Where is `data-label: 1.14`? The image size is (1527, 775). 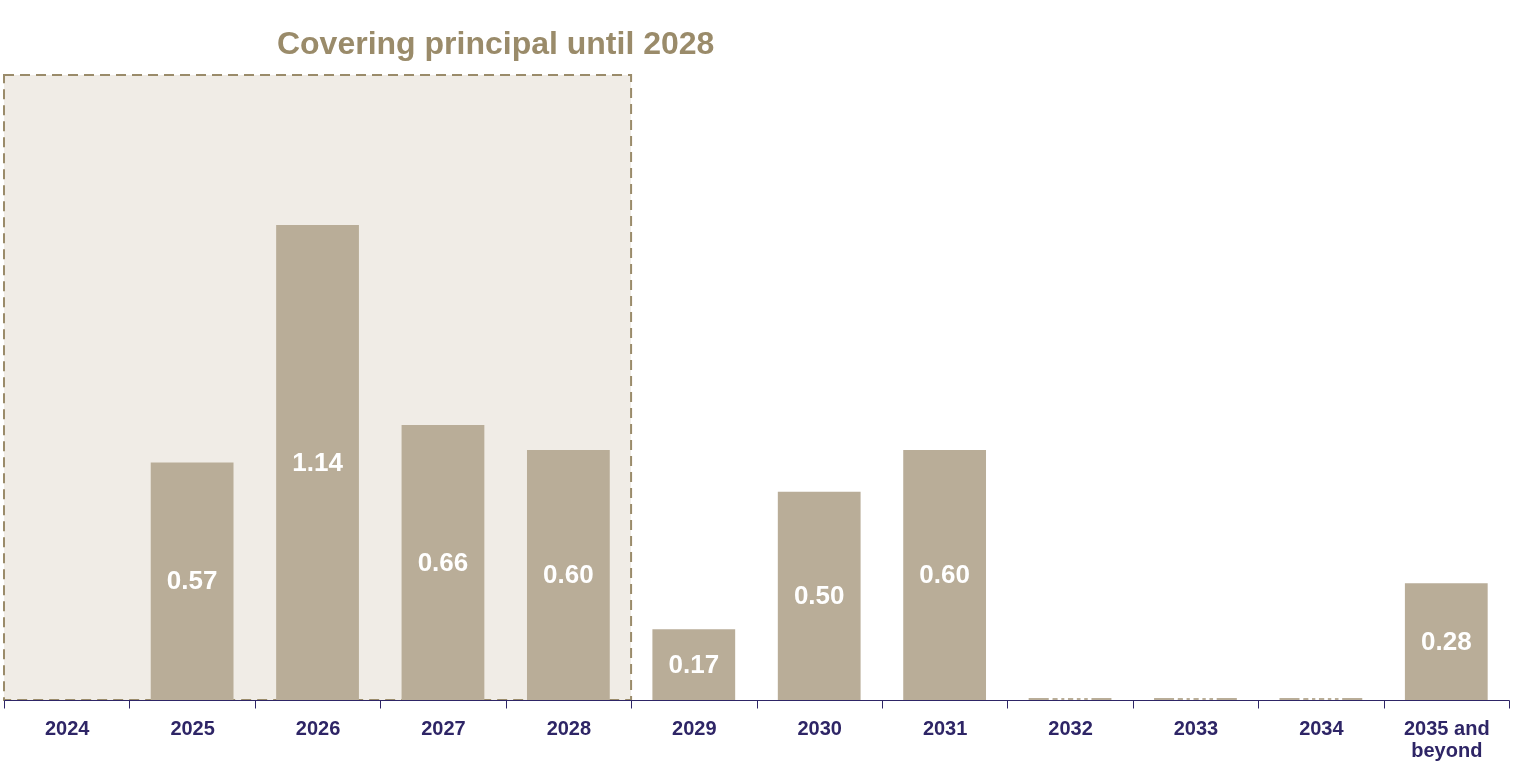
data-label: 1.14 is located at coordinates (318, 461).